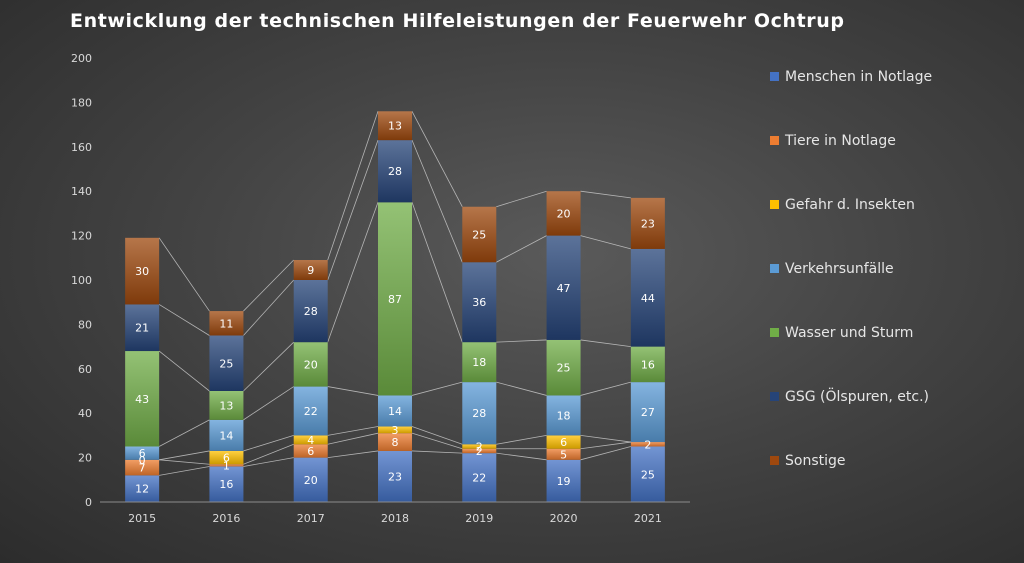 The image size is (1024, 563). I want to click on data-label: 14, so click(226, 435).